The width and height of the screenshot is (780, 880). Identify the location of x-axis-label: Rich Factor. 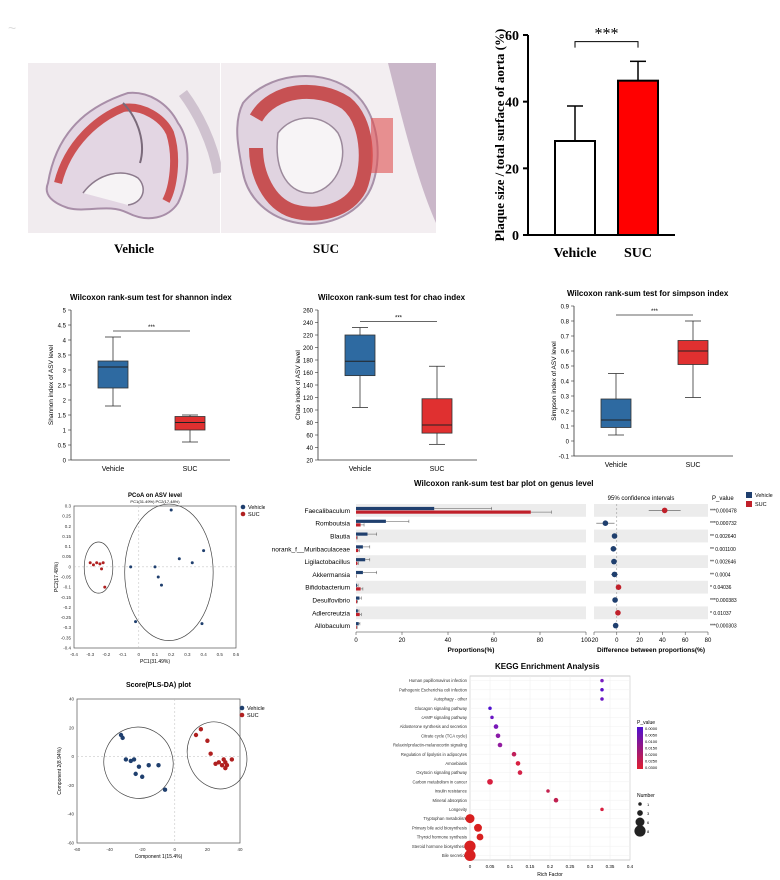
(550, 874).